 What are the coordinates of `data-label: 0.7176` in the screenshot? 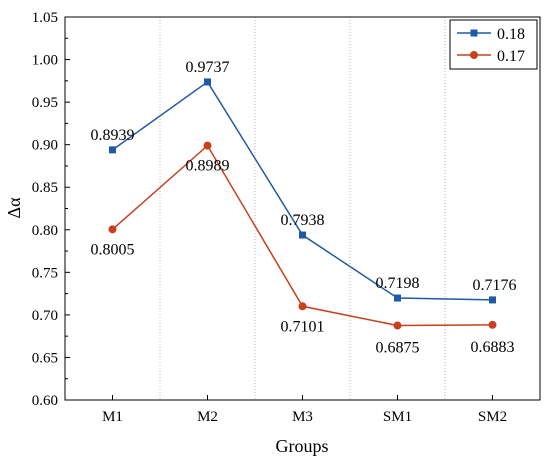 It's located at (495, 285).